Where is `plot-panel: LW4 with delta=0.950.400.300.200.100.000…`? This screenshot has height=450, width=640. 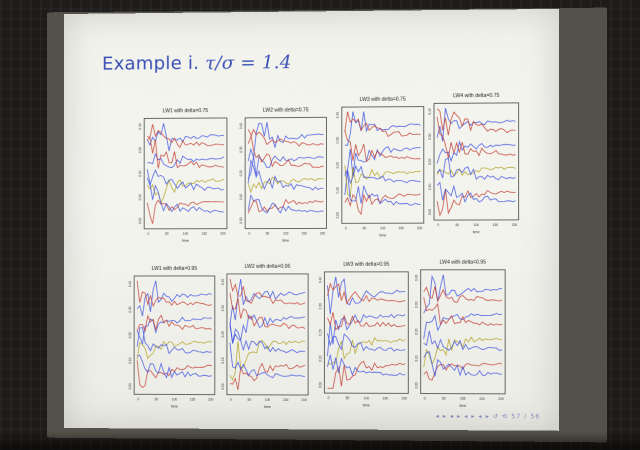 plot-panel: LW4 with delta=0.950.400.300.200.100.000… is located at coordinates (459, 334).